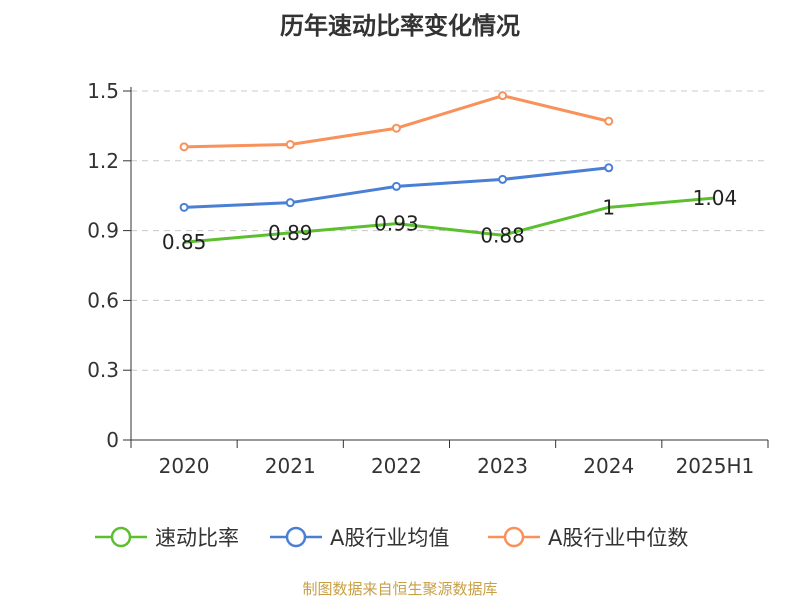  I want to click on x-tick-label: 2023, so click(502, 466).